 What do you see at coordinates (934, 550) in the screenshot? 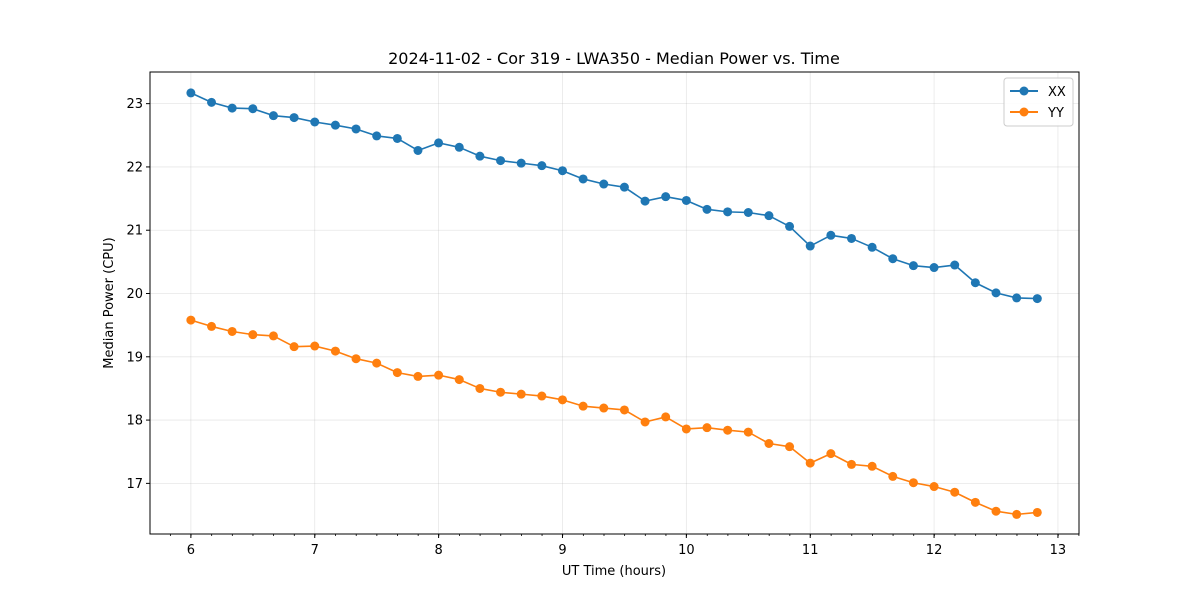
I see `x-tick-label-12: 12` at bounding box center [934, 550].